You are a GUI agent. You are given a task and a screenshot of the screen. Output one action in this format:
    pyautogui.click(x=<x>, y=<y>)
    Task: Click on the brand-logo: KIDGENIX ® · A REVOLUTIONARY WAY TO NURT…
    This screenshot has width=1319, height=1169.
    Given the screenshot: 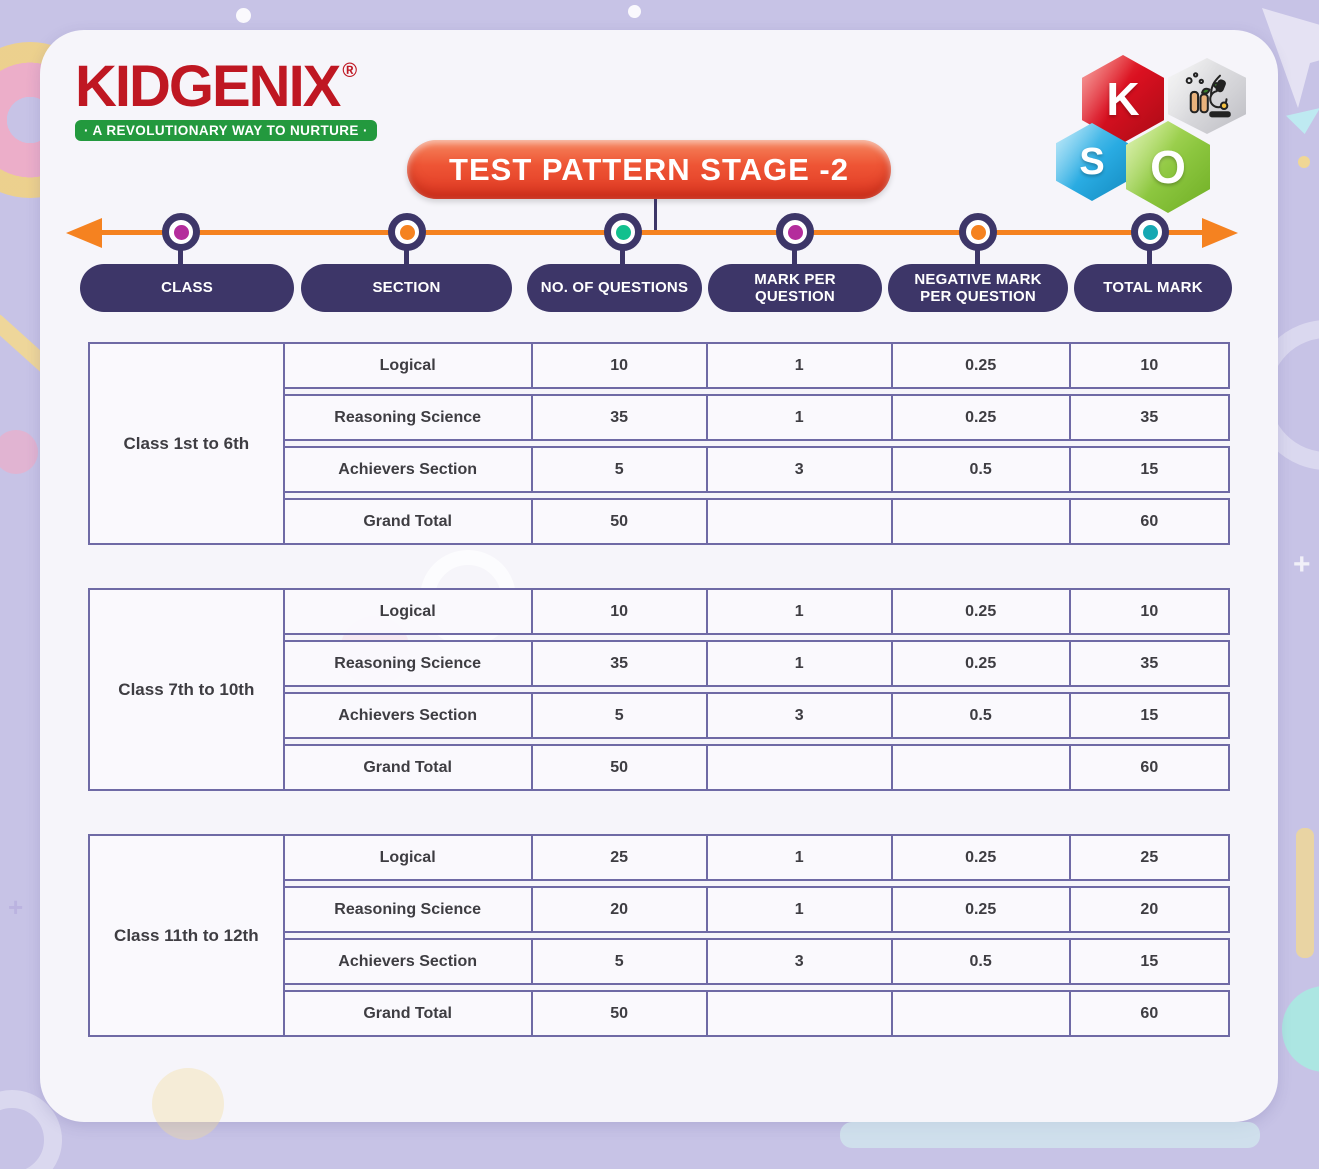 What is the action you would take?
    pyautogui.click(x=226, y=99)
    